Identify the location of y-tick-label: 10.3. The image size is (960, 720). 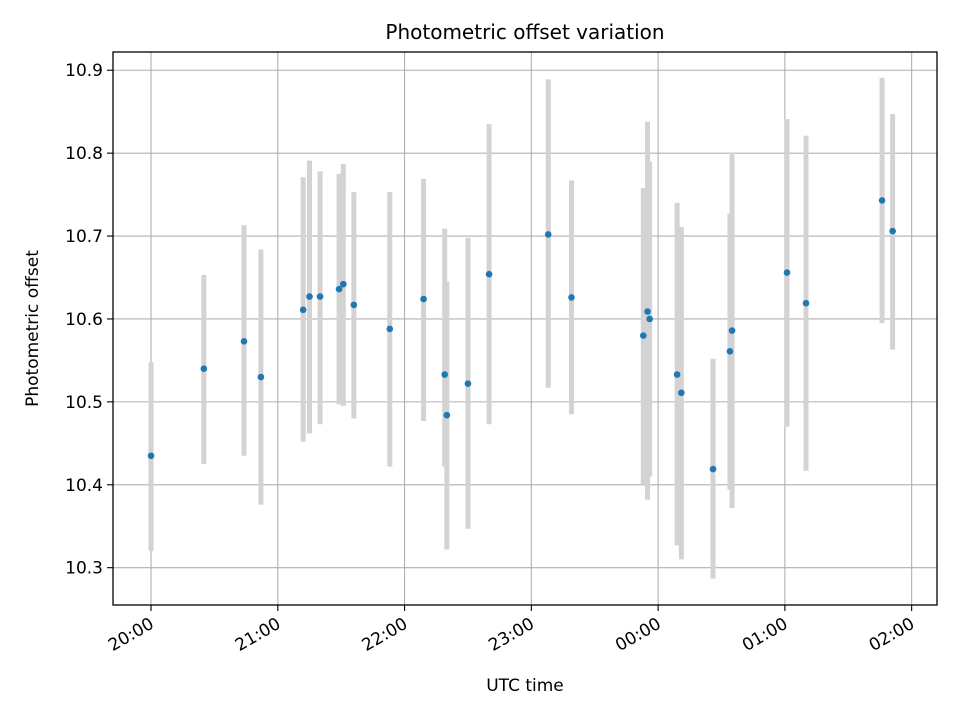
(84, 569).